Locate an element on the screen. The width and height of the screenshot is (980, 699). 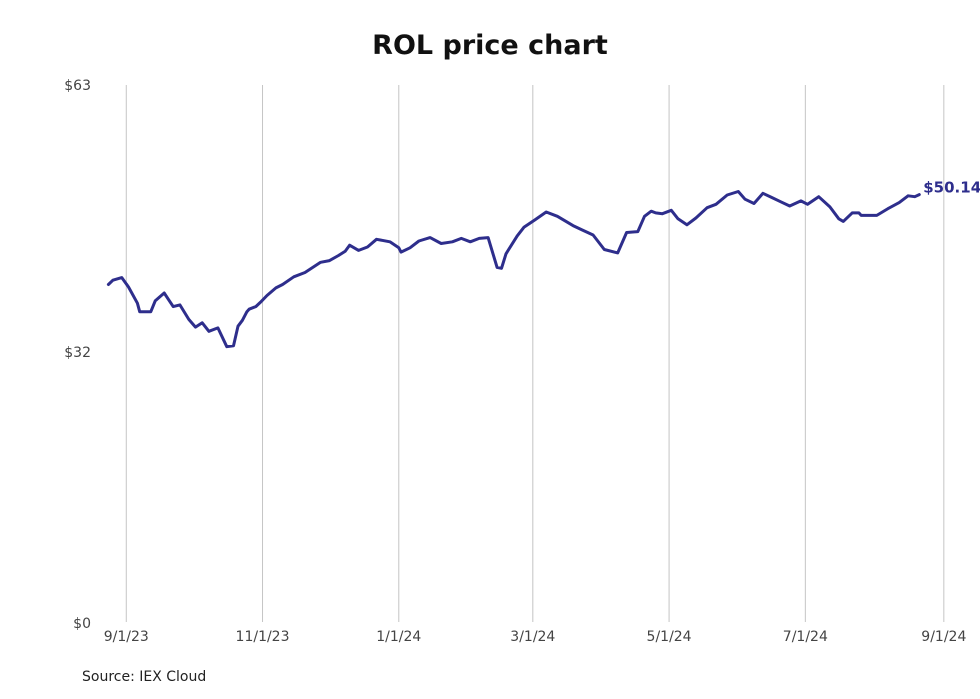
last-value-label: $50.14 is located at coordinates (951, 188).